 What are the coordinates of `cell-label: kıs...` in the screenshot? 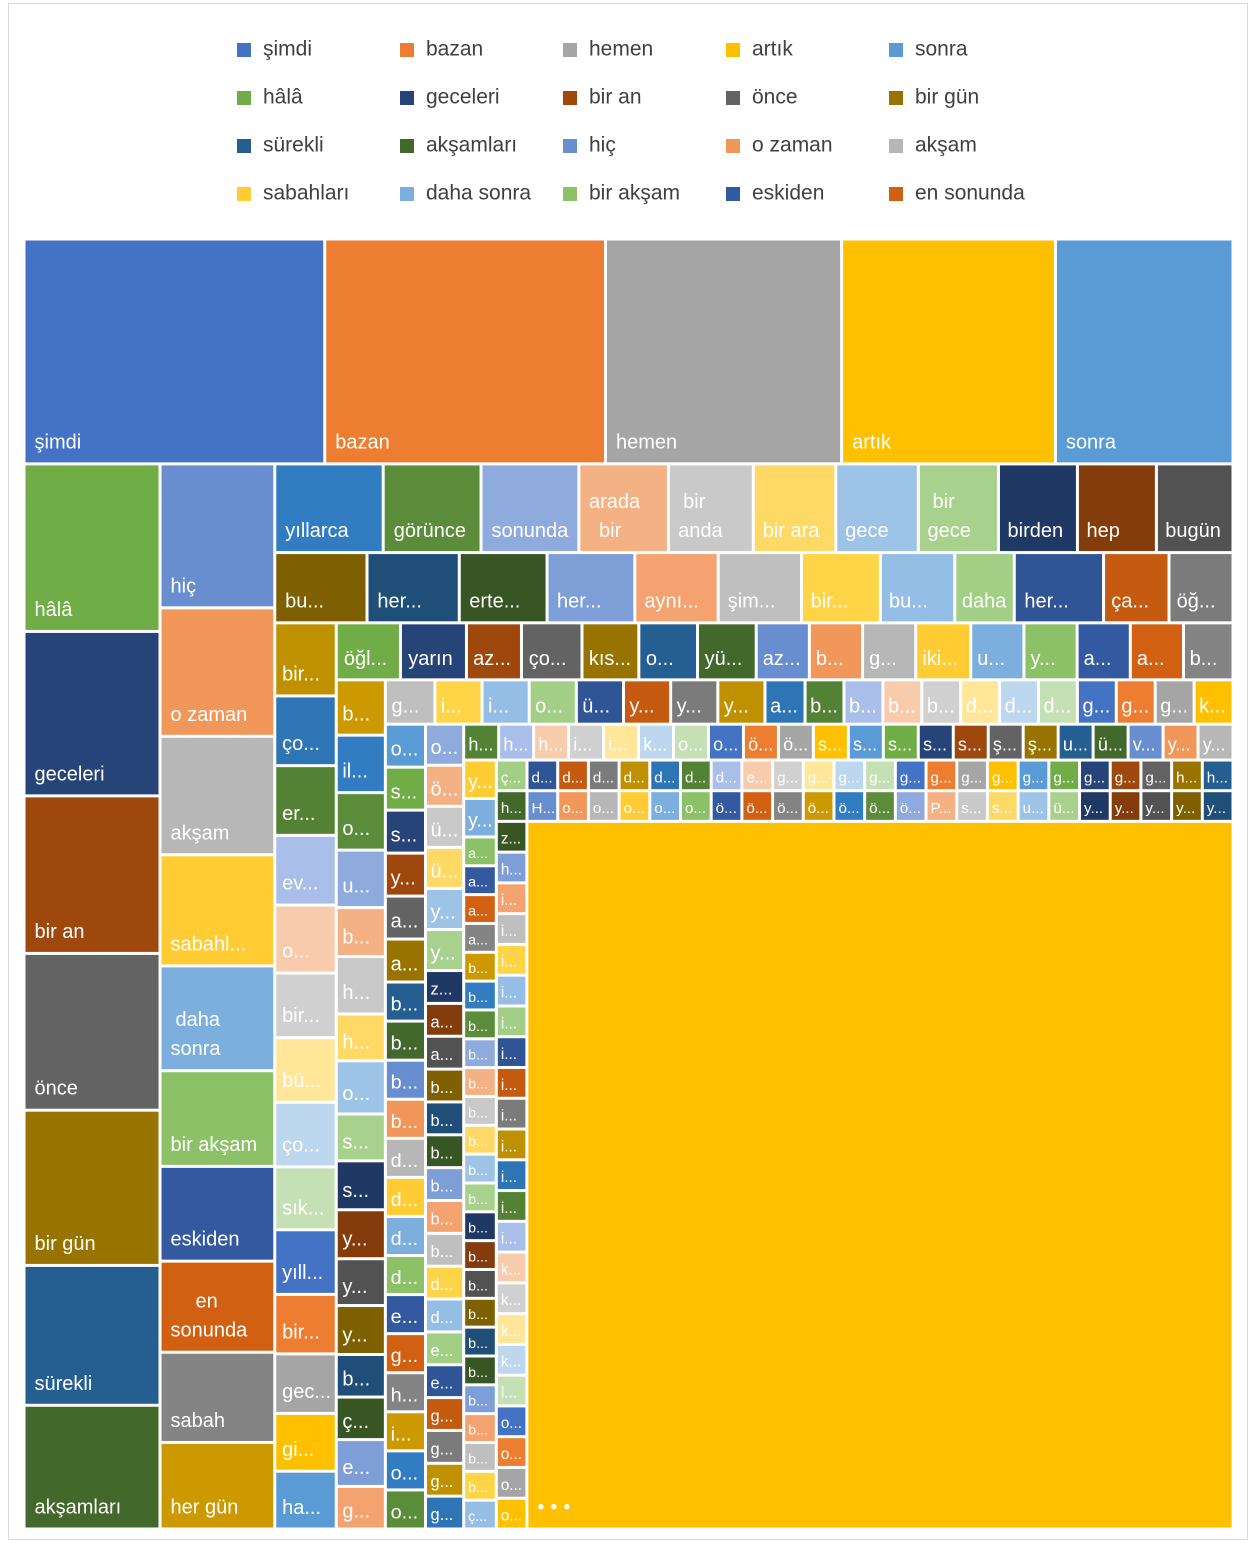 It's located at (610, 659).